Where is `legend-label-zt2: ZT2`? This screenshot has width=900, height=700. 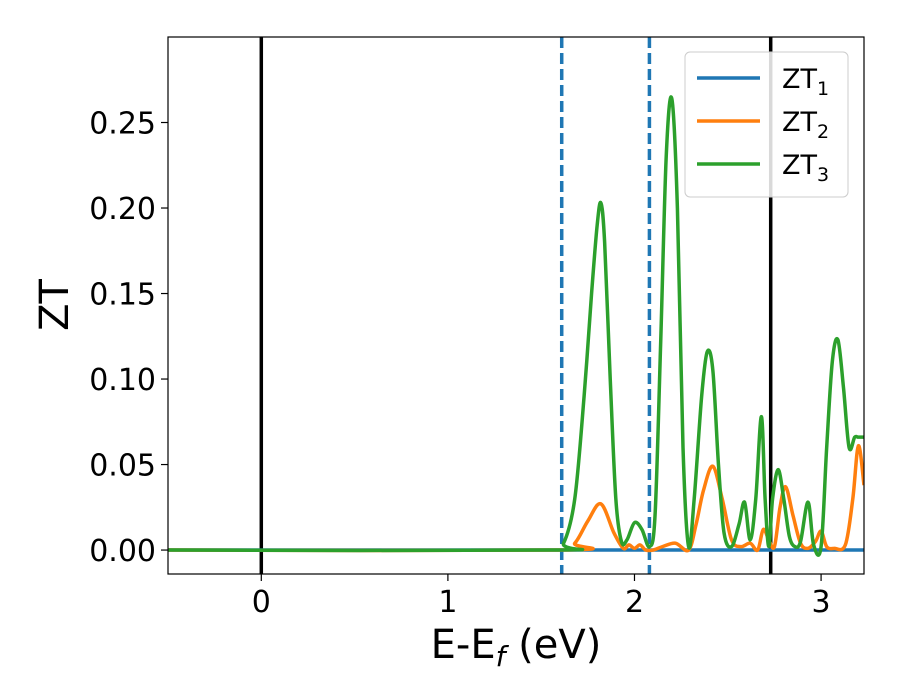
legend-label-zt2: ZT2 is located at coordinates (805, 125).